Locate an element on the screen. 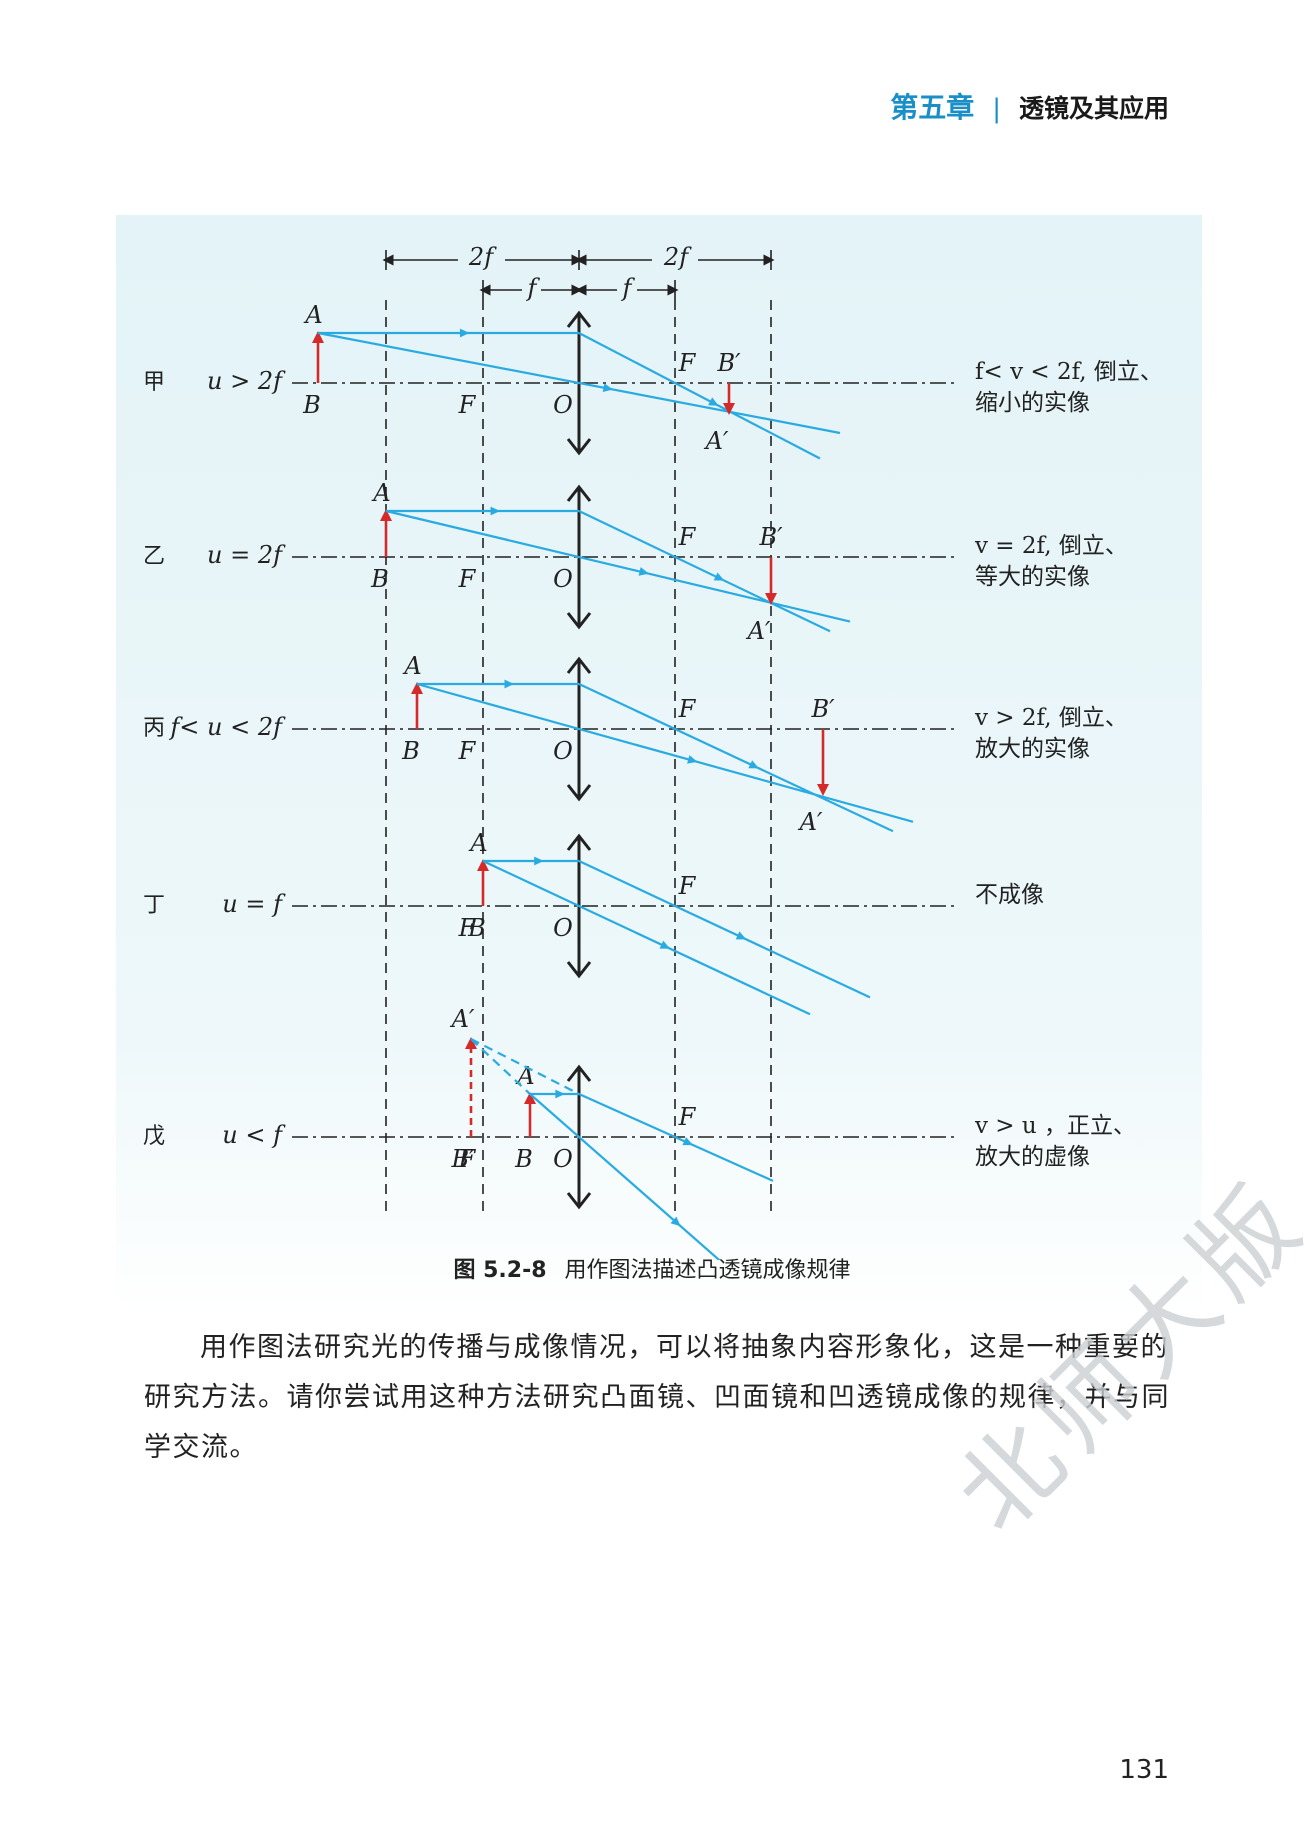  case-label: 戊 is located at coordinates (154, 1136).